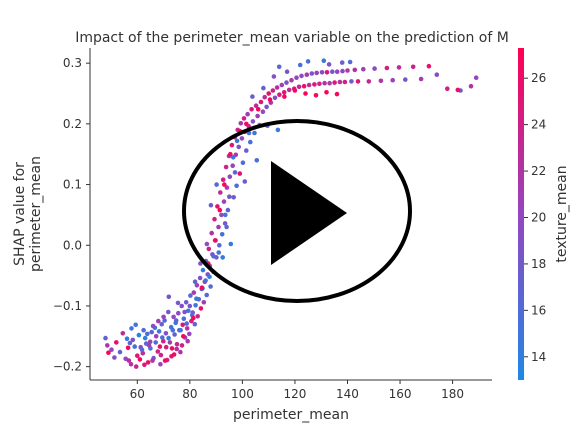 The height and width of the screenshot is (444, 585). Describe the element at coordinates (294, 394) in the screenshot. I see `x-tick-label-3: 120` at that location.